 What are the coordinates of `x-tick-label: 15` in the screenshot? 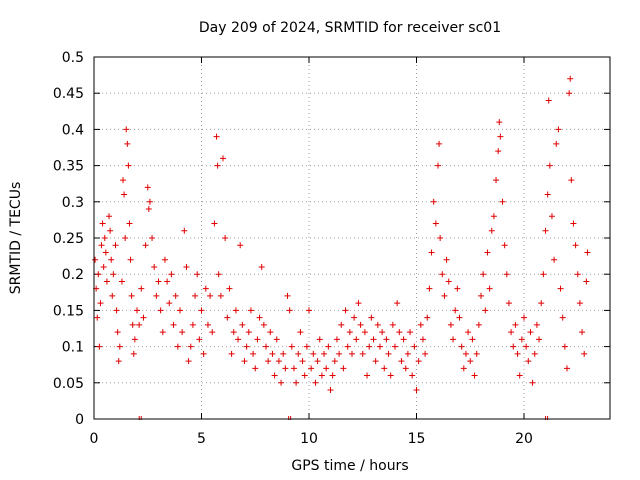 It's located at (417, 439).